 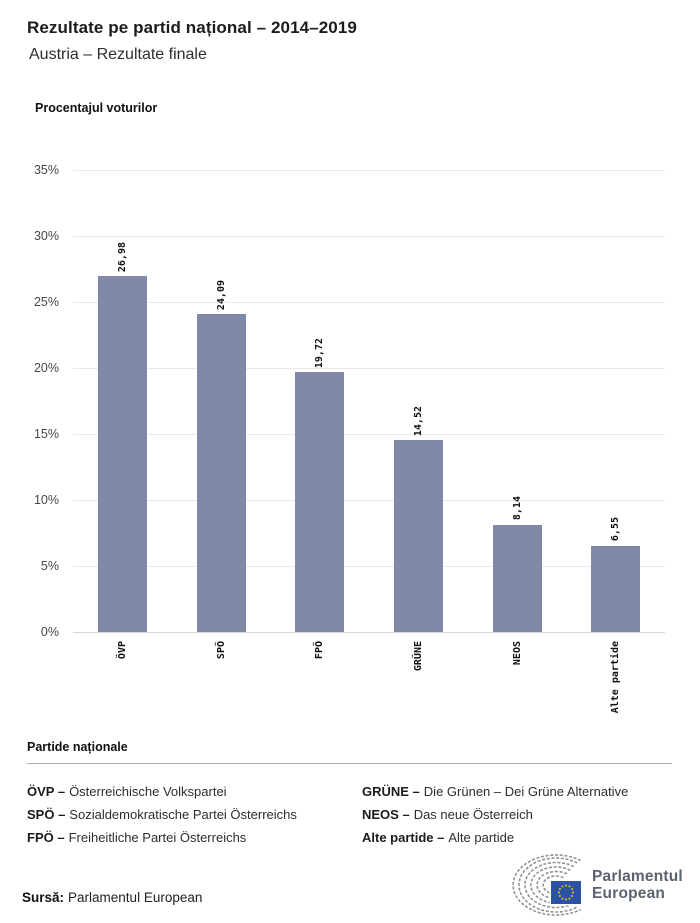 What do you see at coordinates (118, 54) in the screenshot?
I see `page-subtitle: Austria – Rezultate finale` at bounding box center [118, 54].